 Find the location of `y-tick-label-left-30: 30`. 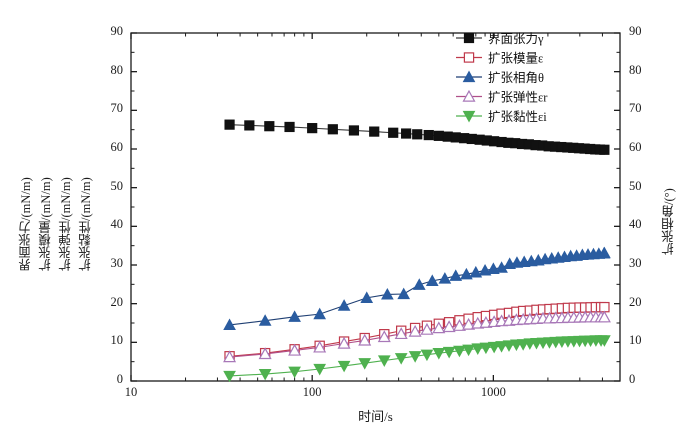

y-tick-label-left-30: 30 is located at coordinates (117, 263).